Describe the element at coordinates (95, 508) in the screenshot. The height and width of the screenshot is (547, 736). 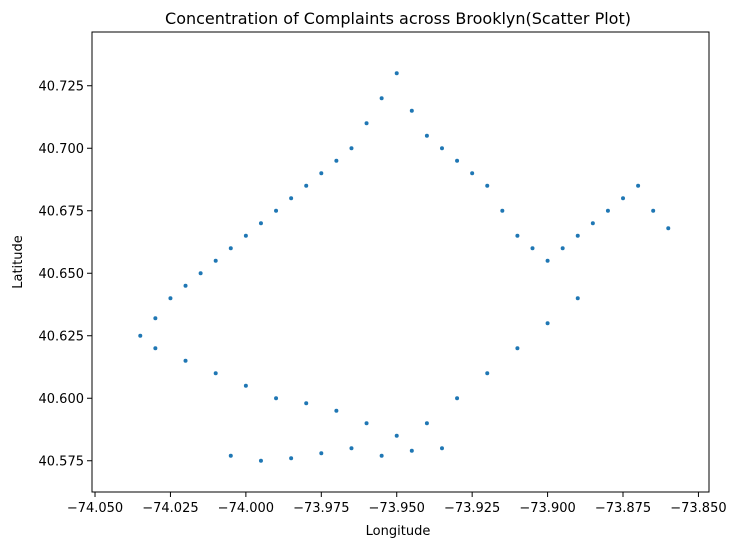
I see `x-tick-label: −74.050` at that location.